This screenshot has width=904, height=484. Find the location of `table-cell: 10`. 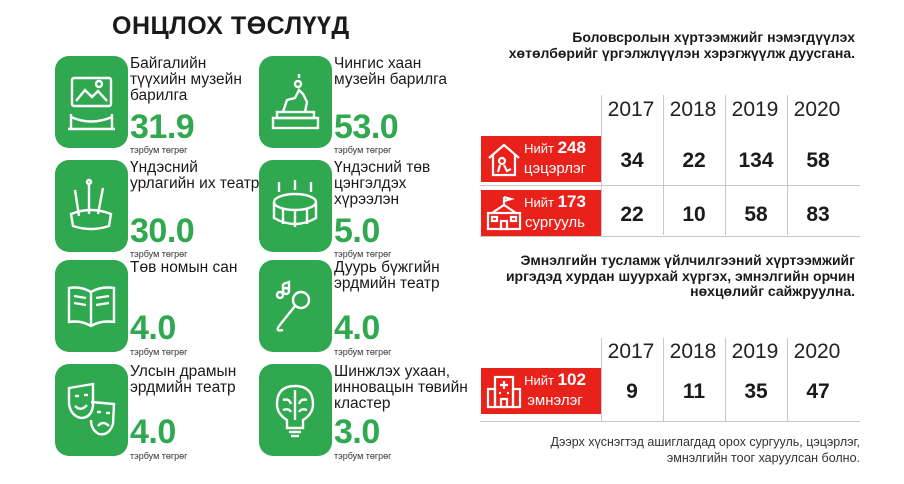

table-cell: 10 is located at coordinates (694, 214).